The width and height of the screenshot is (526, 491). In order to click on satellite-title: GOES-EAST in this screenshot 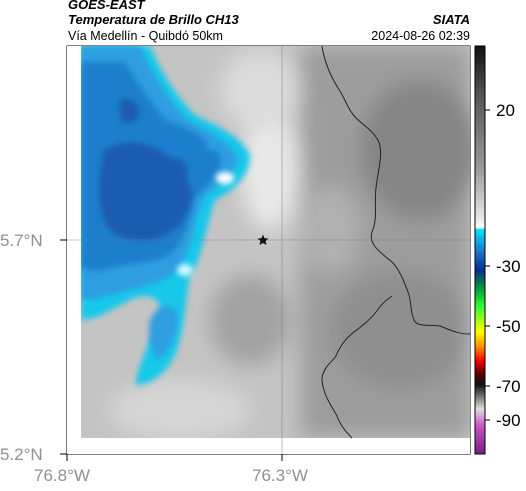, I will do `click(106, 6)`.